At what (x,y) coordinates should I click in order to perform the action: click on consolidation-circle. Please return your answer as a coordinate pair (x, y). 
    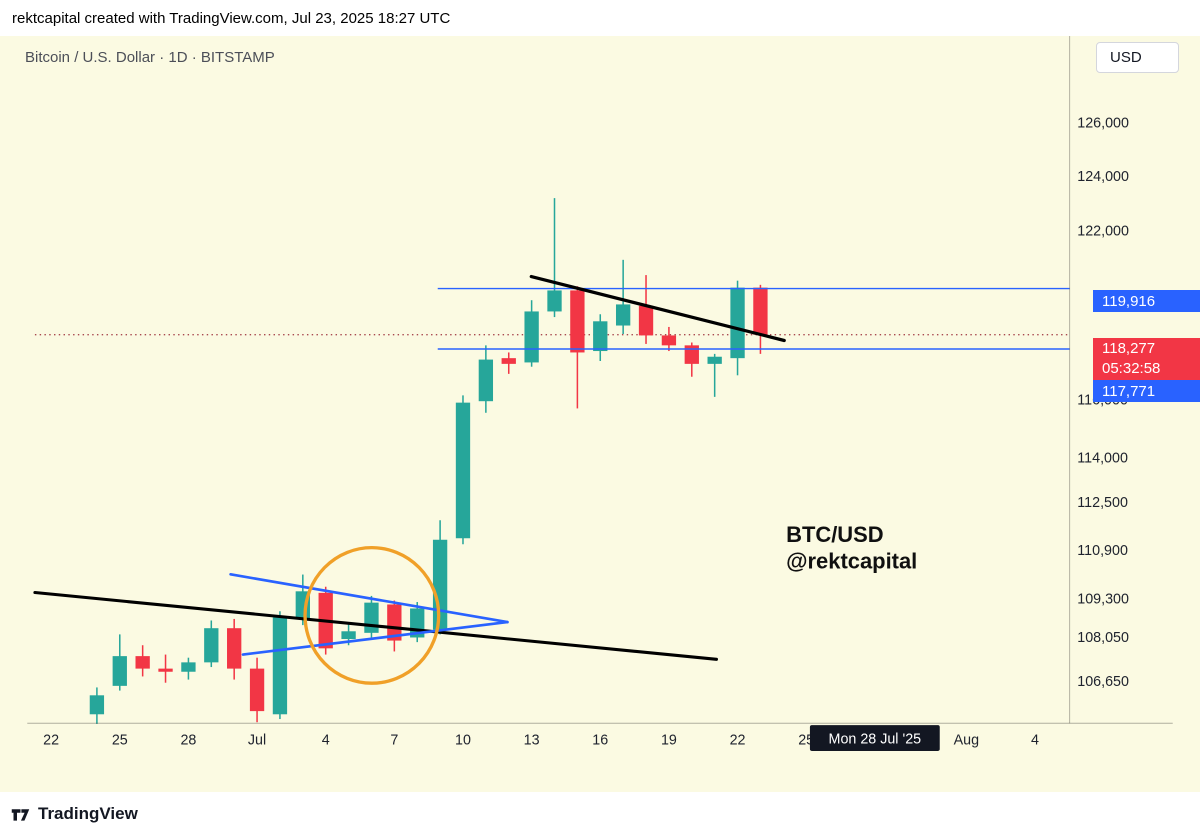
    Looking at the image, I should click on (372, 615).